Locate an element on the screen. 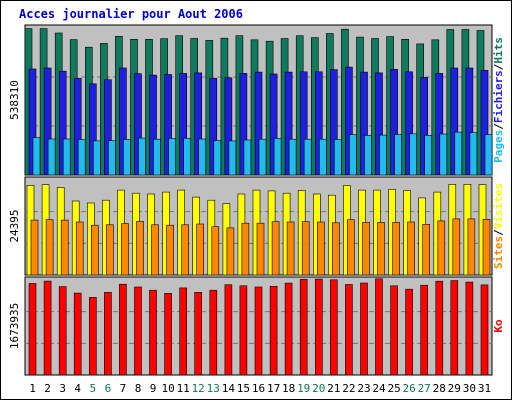 This screenshot has height=400, width=512. x-tick-label: 7 is located at coordinates (123, 388).